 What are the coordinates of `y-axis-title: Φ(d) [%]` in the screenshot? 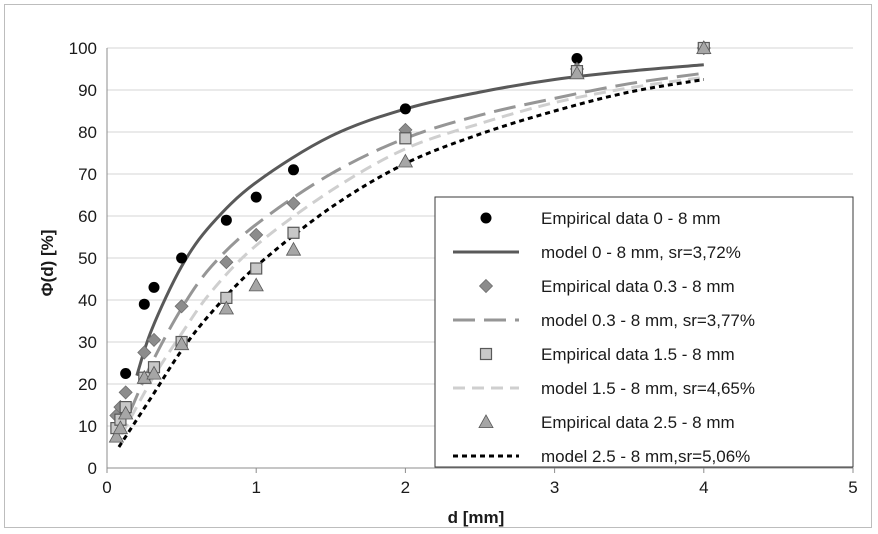 It's located at (47, 263).